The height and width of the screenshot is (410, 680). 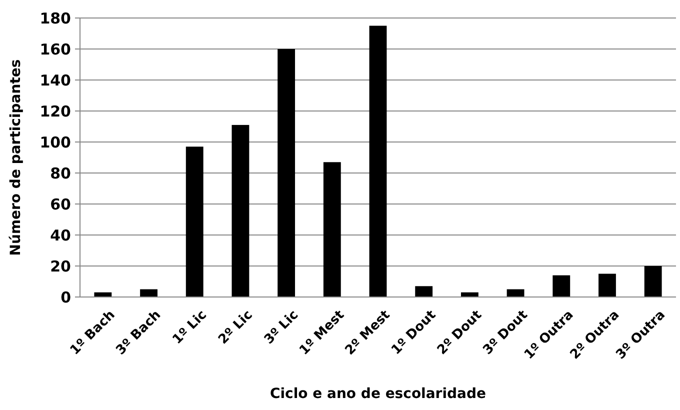 What do you see at coordinates (60, 204) in the screenshot?
I see `y-tick-label: 60` at bounding box center [60, 204].